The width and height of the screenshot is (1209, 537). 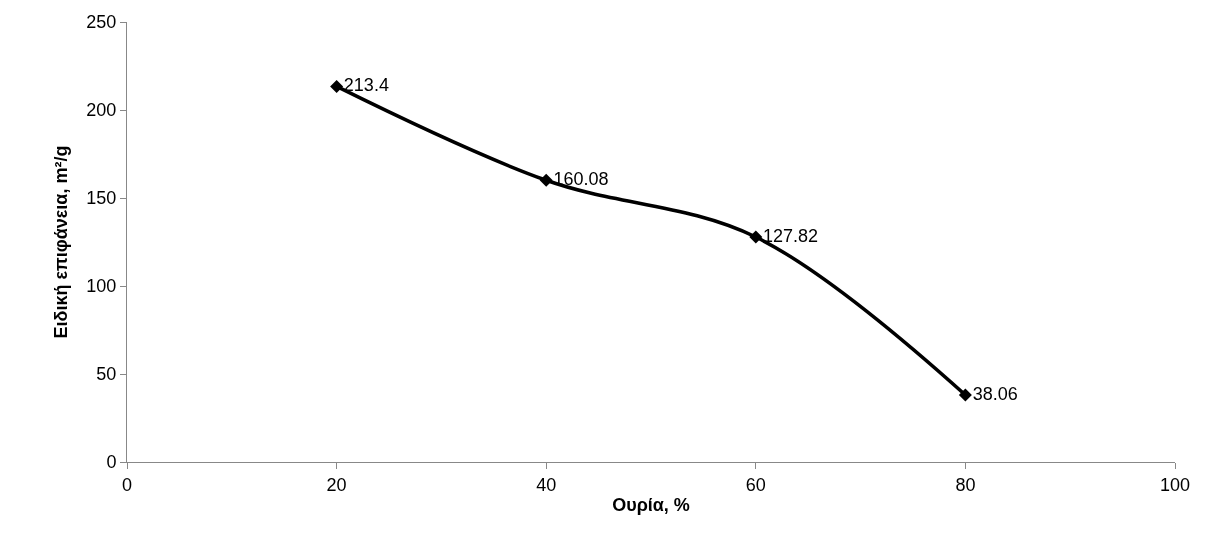 What do you see at coordinates (791, 235) in the screenshot?
I see `data-label: 127.82` at bounding box center [791, 235].